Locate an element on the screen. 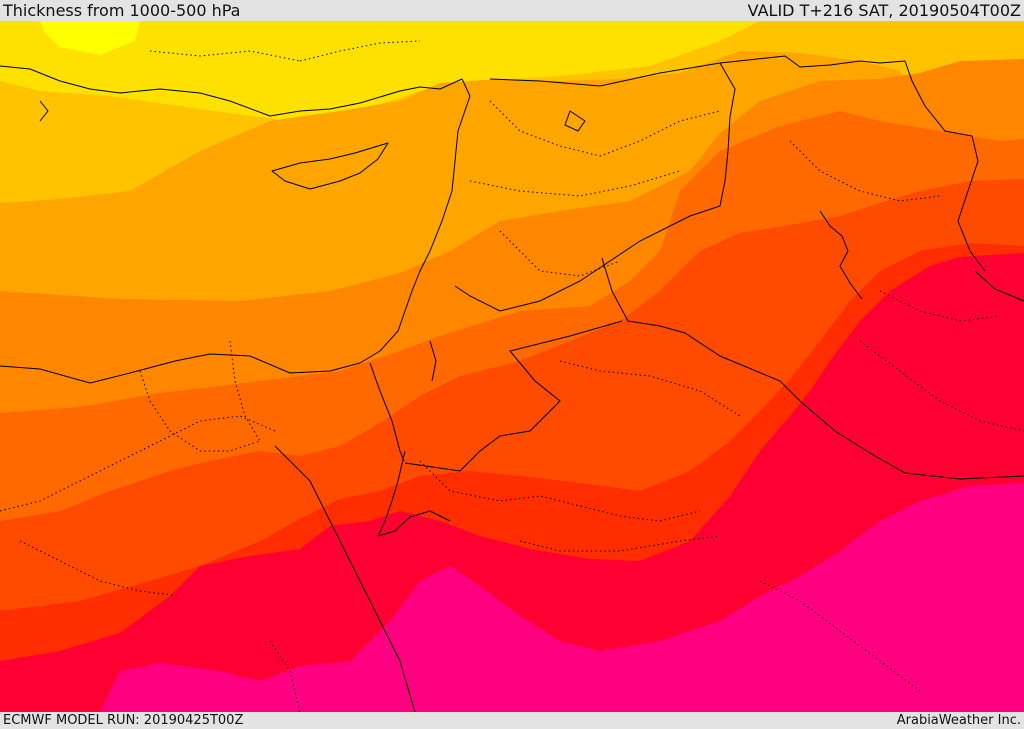 The image size is (1024, 729). valid-time-label: VALID T+216 SAT, 20190504T00Z is located at coordinates (884, 10).